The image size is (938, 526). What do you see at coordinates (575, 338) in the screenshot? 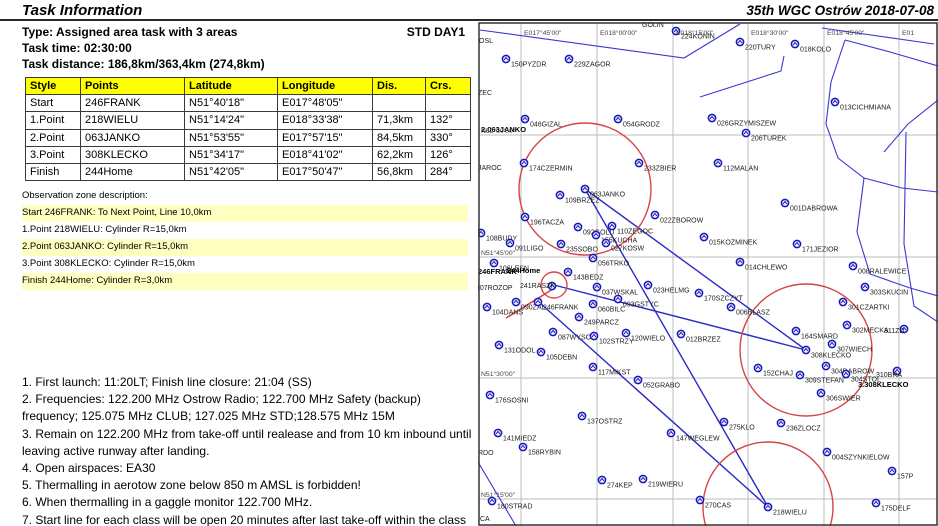
I see `waypoint-label: 087WYSO` at bounding box center [575, 338].